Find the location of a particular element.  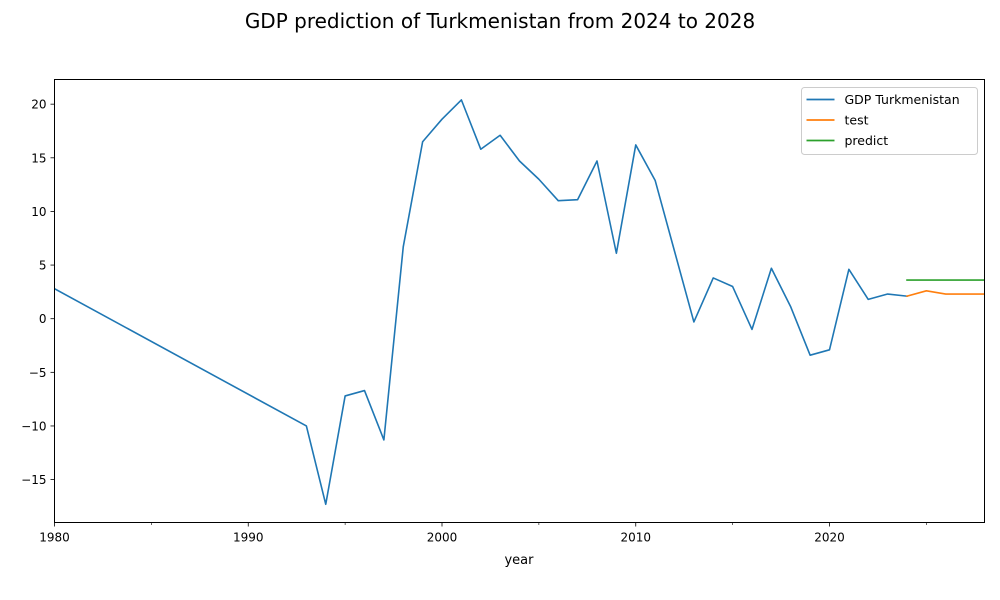

y-tick-label: 15 is located at coordinates (38, 158).